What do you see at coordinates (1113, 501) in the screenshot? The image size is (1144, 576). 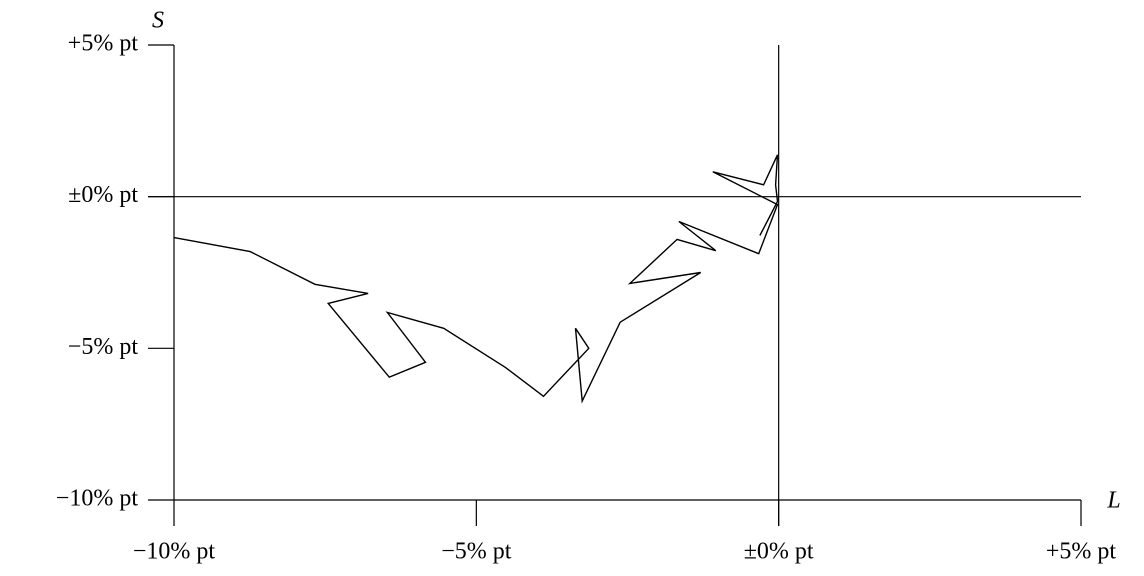 I see `x-axis-label: L` at bounding box center [1113, 501].